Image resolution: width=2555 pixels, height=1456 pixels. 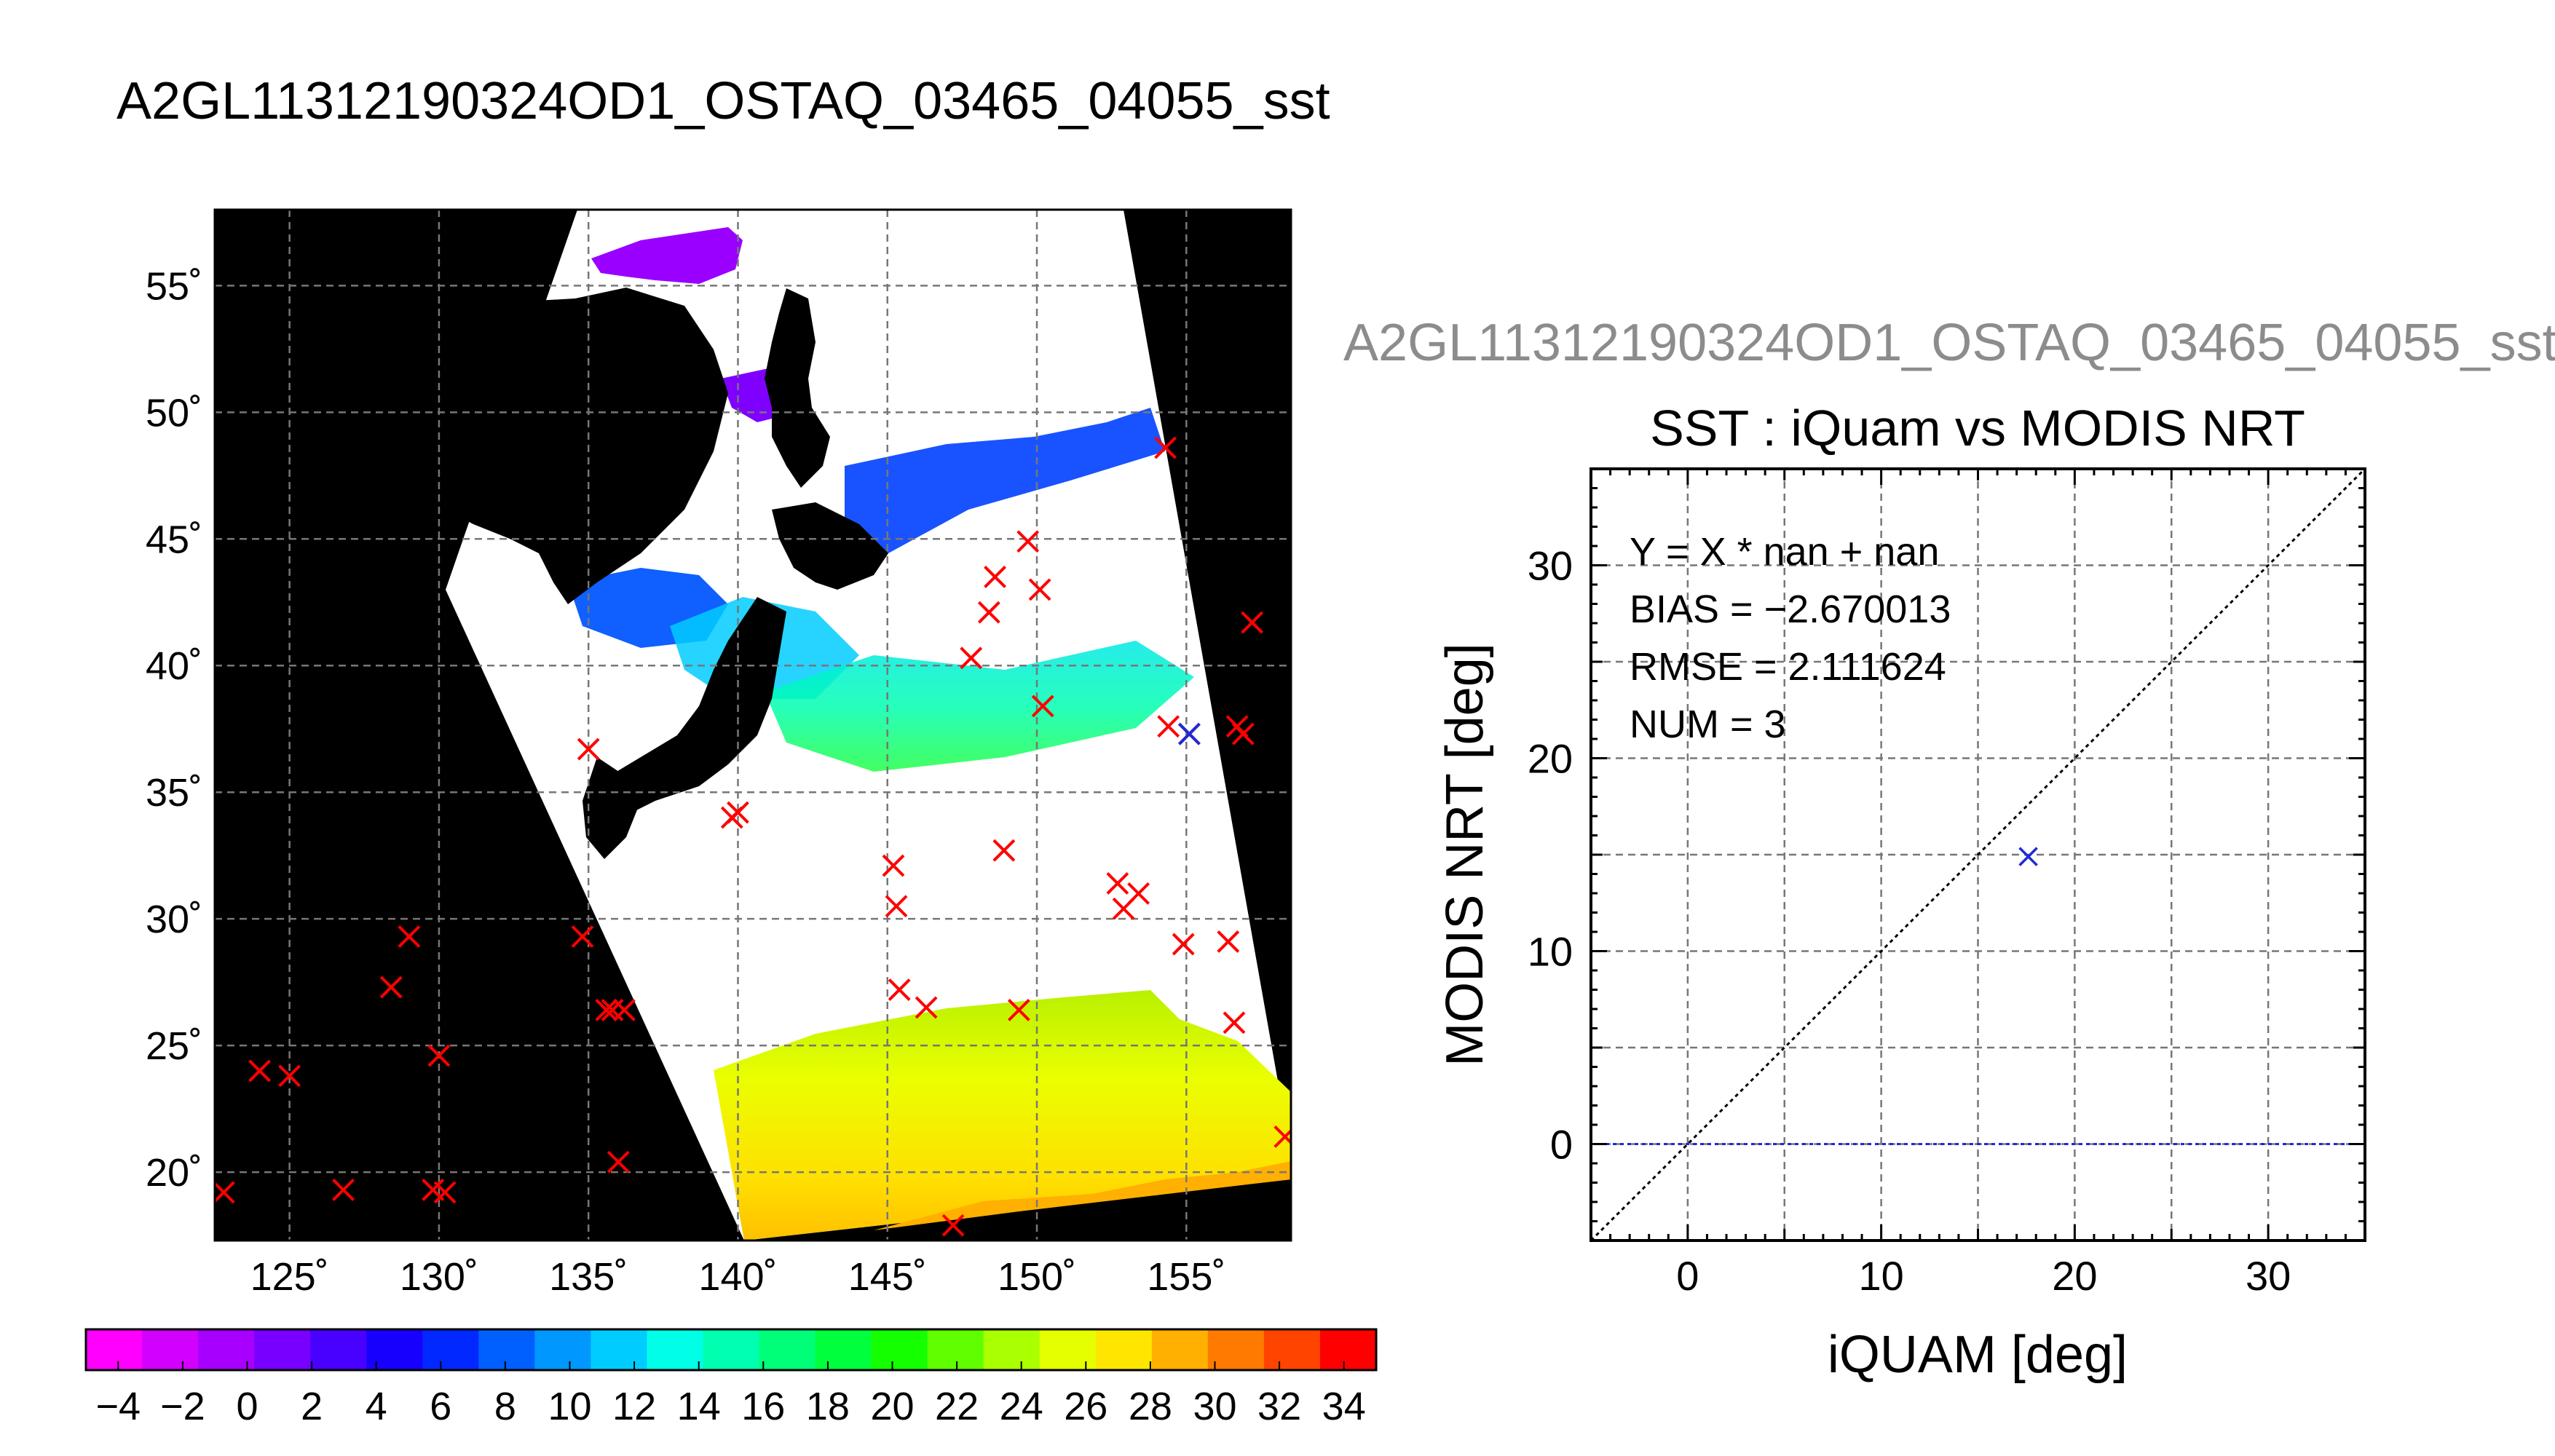 I want to click on map-y-tick-label: 20˚, so click(x=174, y=1173).